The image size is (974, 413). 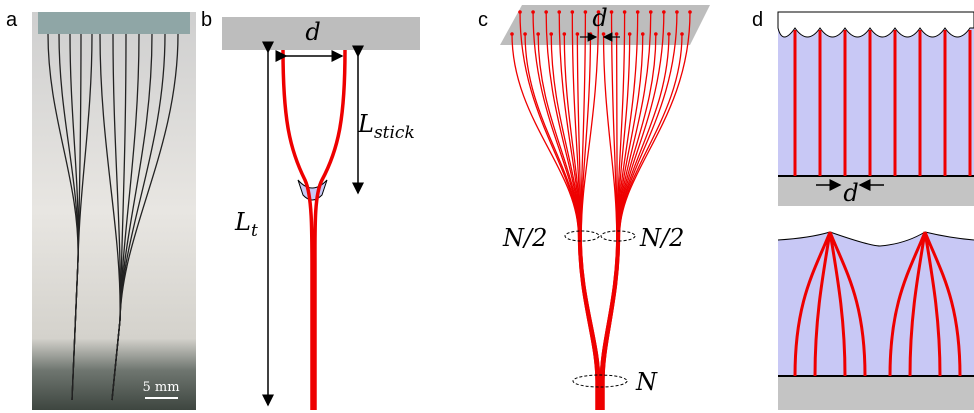 I want to click on panel-label: b, so click(x=206, y=20).